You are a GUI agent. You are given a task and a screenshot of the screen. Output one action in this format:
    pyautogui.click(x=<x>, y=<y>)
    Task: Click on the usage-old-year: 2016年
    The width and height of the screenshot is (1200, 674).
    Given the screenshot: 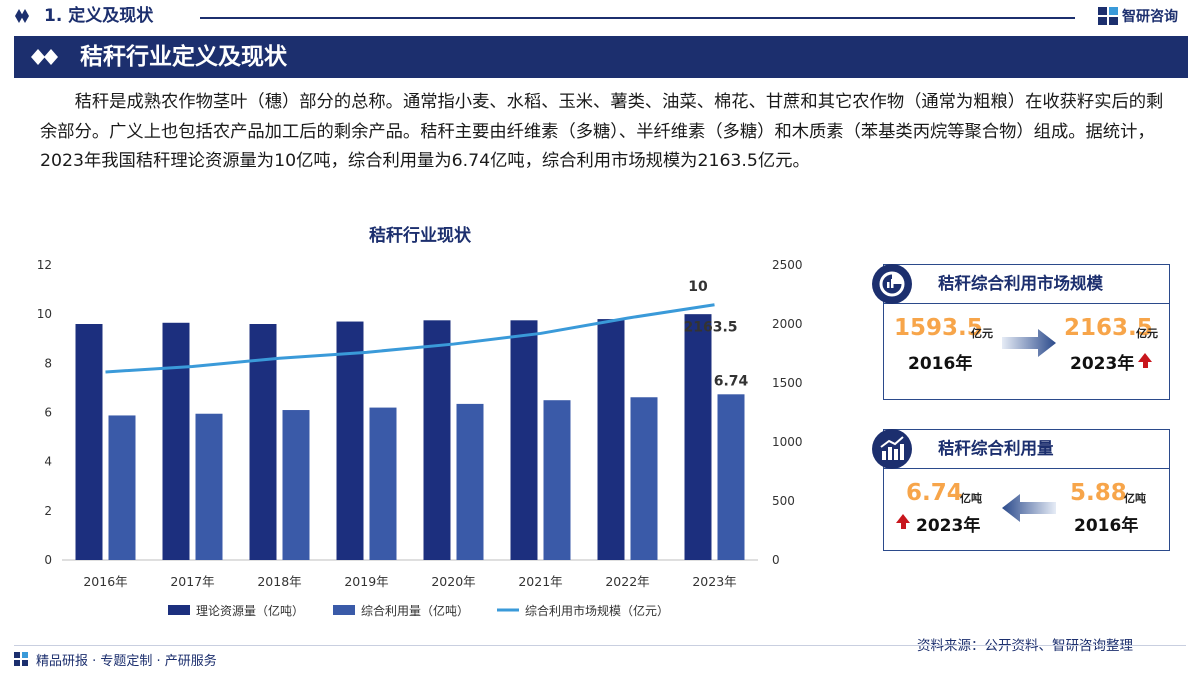 What is the action you would take?
    pyautogui.click(x=1106, y=526)
    